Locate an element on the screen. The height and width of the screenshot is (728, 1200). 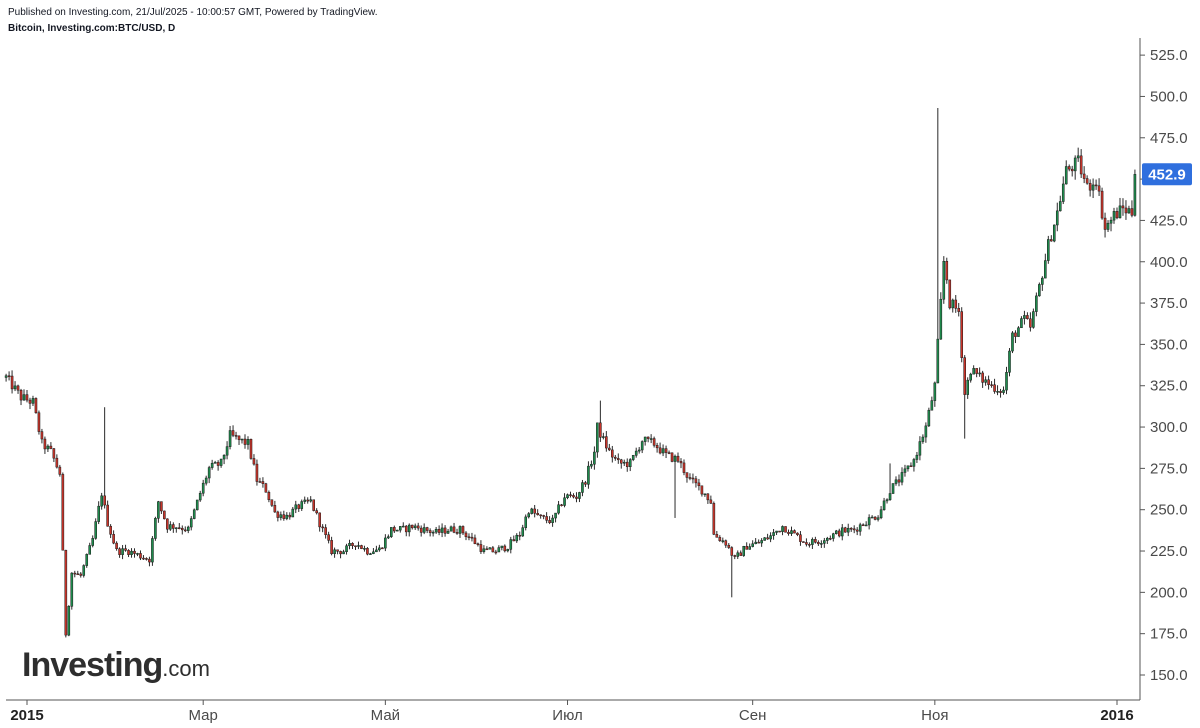
y-tick-label: 225.0 is located at coordinates (1169, 551).